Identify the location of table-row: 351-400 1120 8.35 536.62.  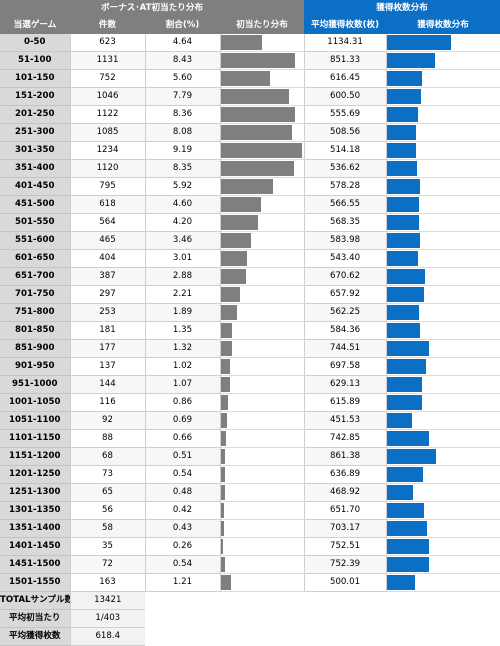
(250, 168).